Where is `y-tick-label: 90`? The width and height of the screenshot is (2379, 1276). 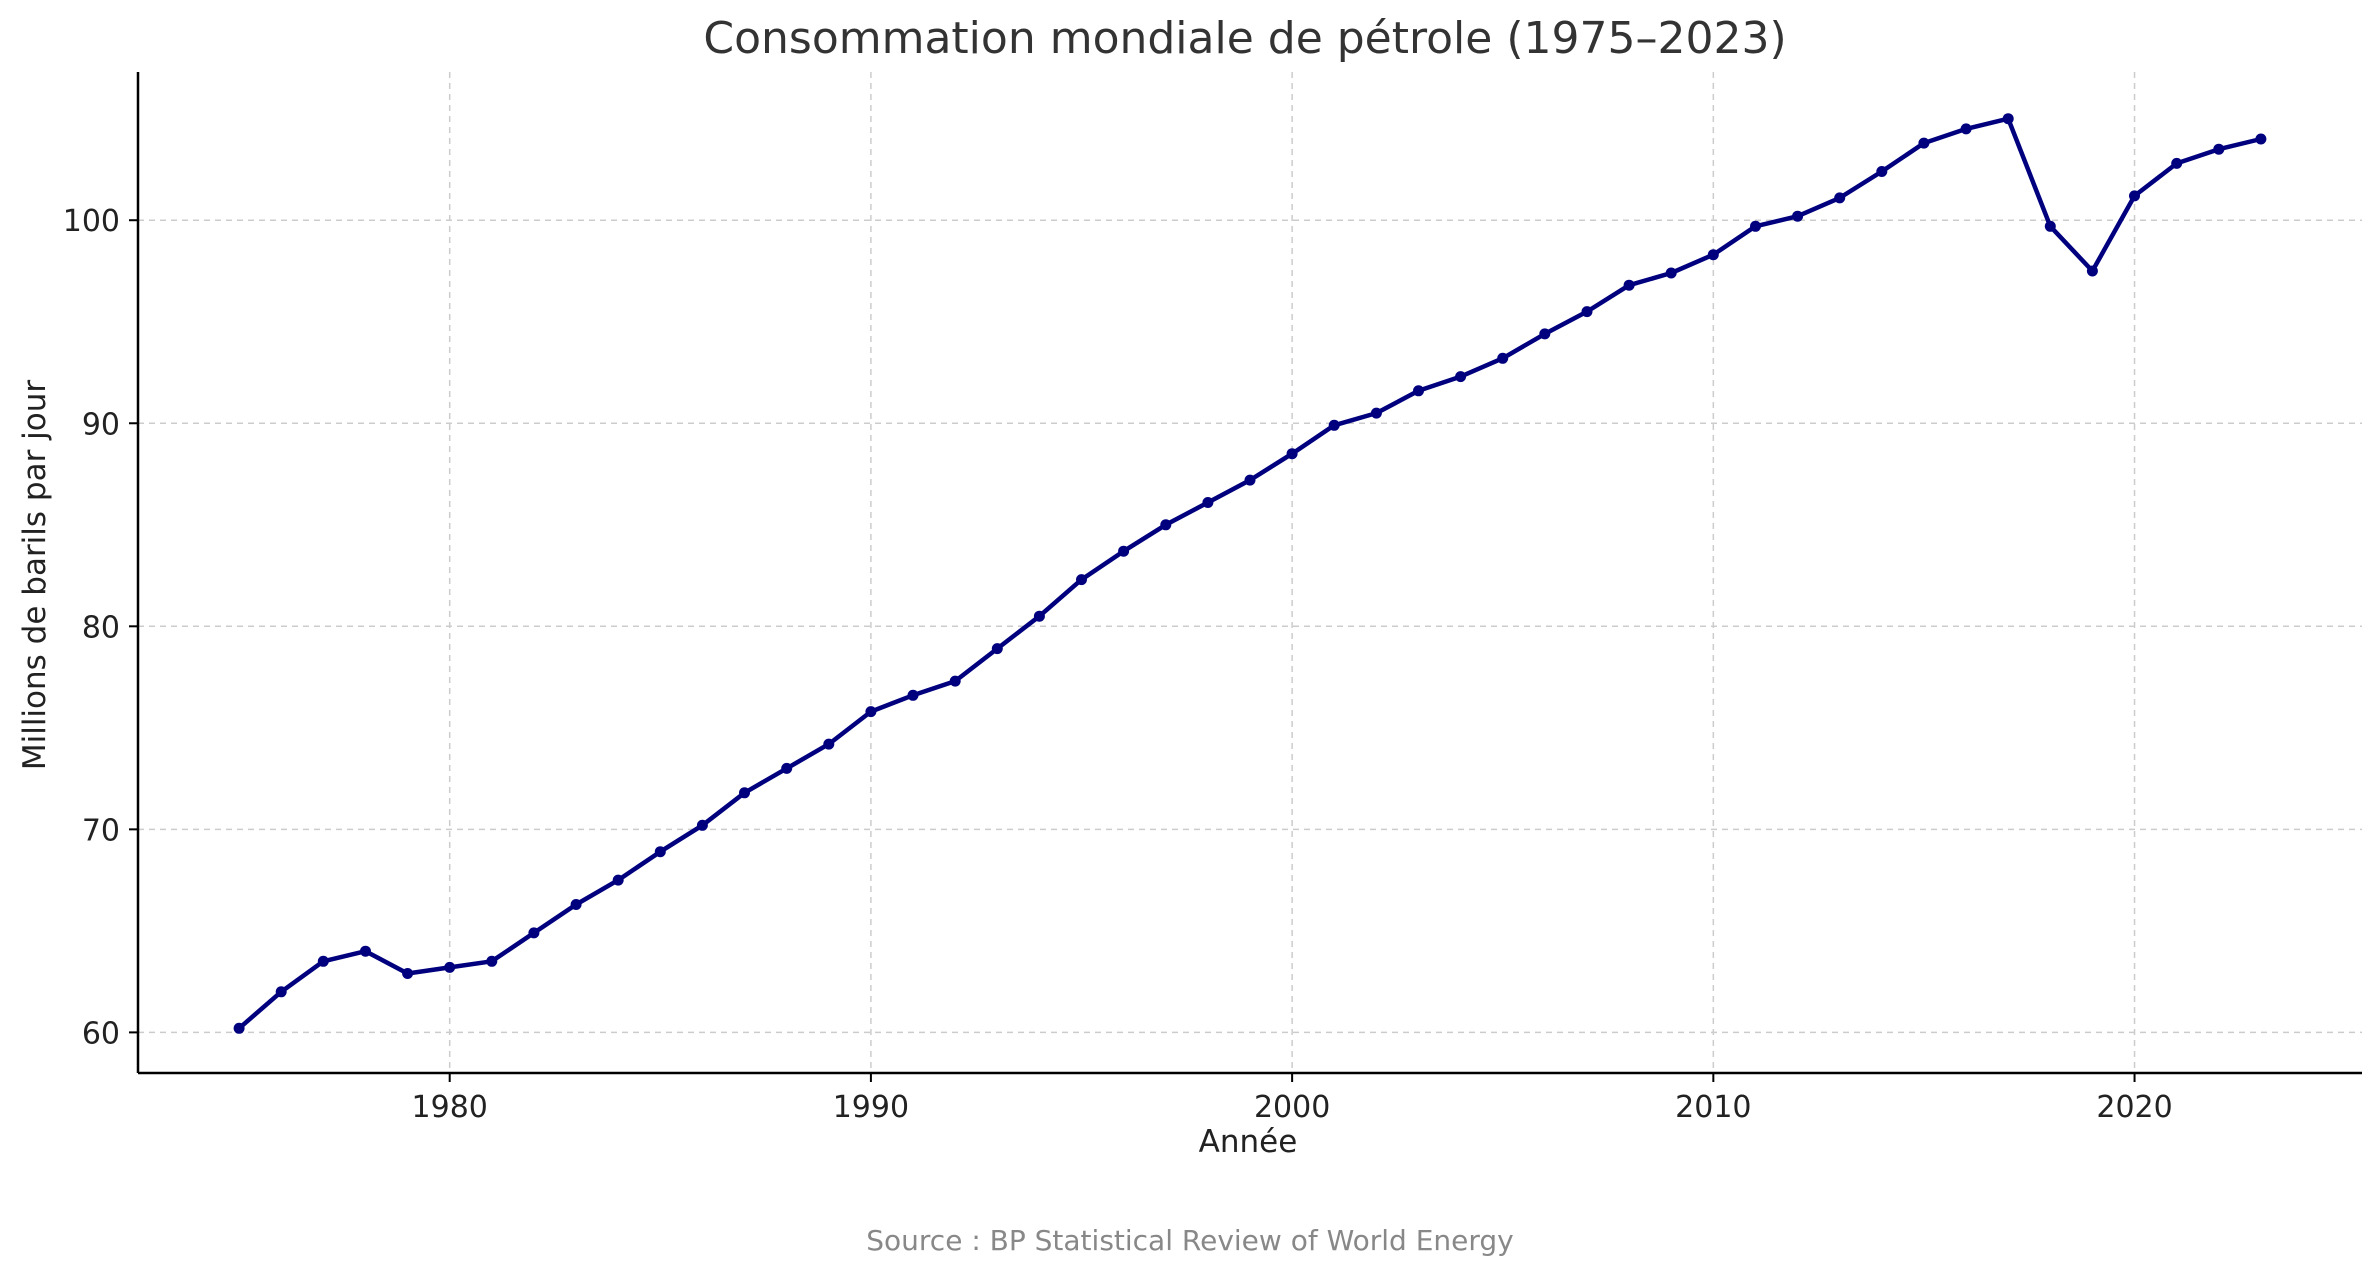 y-tick-label: 90 is located at coordinates (101, 424).